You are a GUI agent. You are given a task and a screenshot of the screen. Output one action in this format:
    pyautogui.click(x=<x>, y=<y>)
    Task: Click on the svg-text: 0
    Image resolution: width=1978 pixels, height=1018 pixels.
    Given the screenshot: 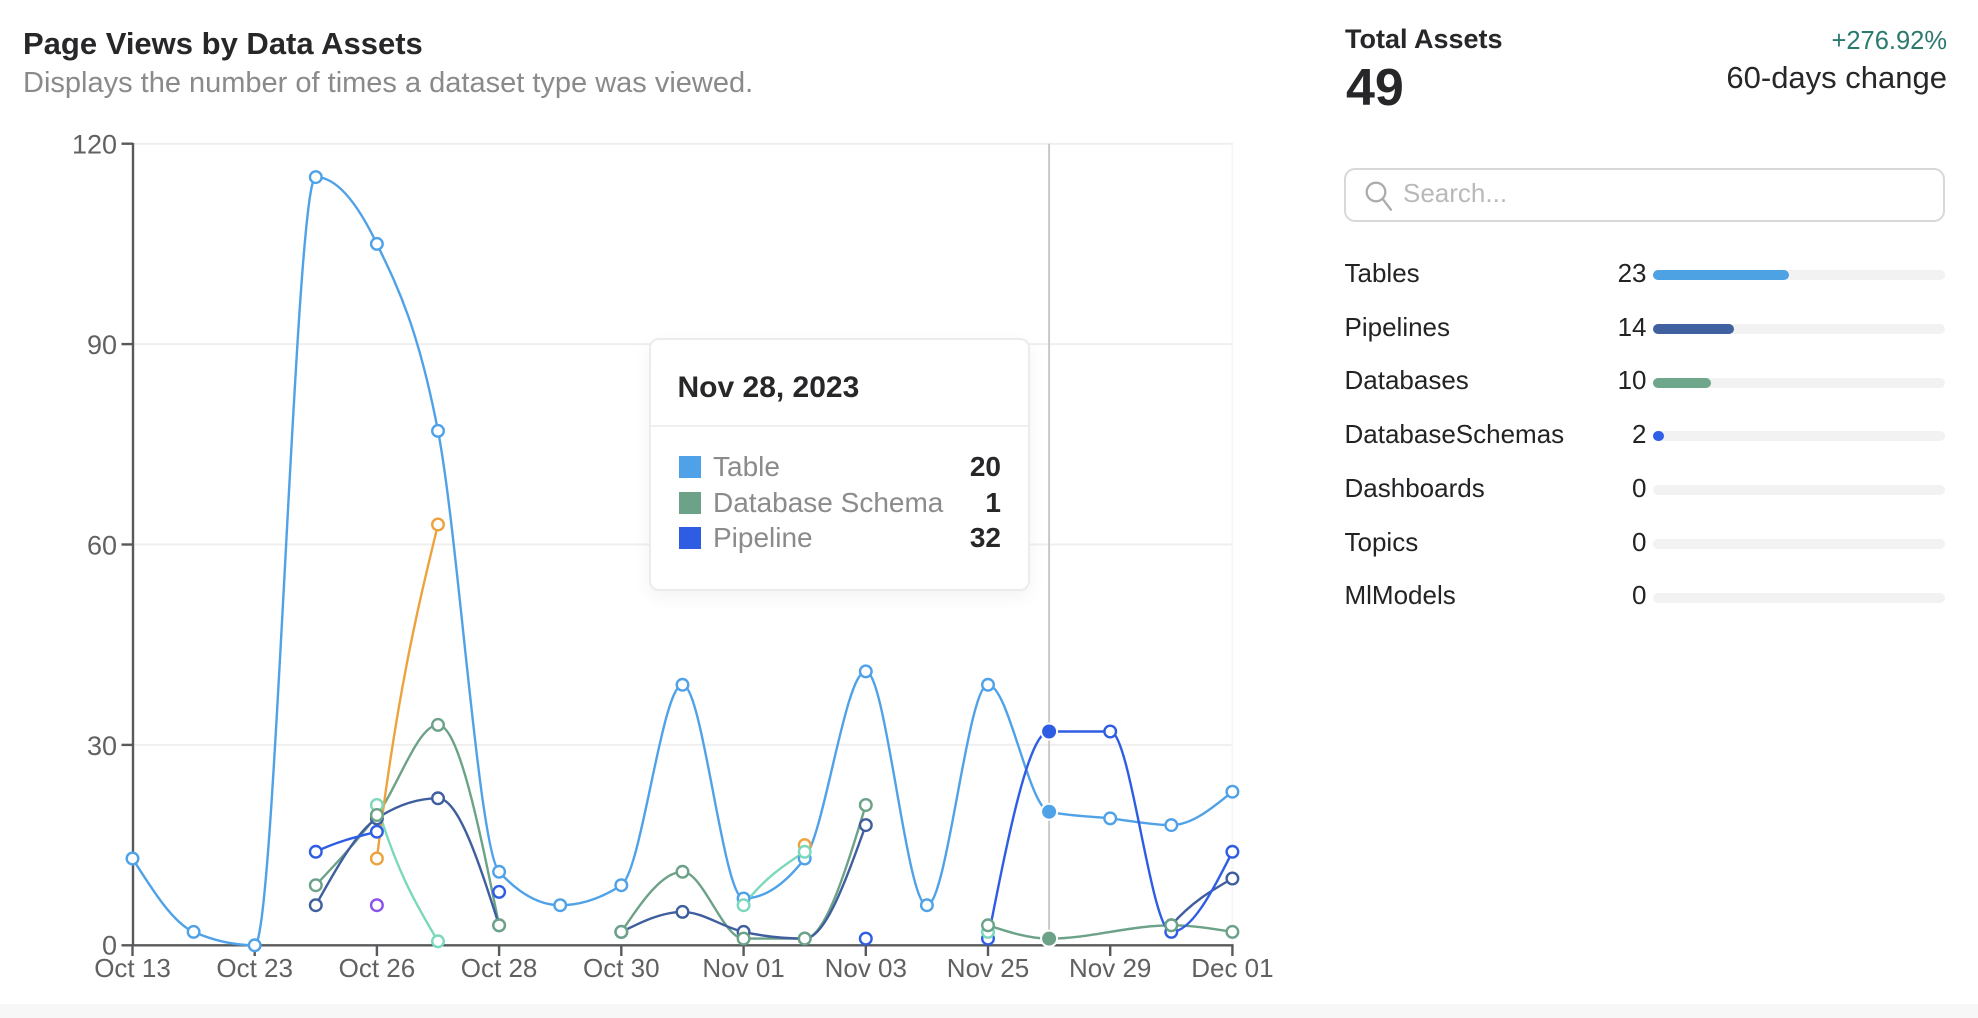 What is the action you would take?
    pyautogui.click(x=109, y=946)
    